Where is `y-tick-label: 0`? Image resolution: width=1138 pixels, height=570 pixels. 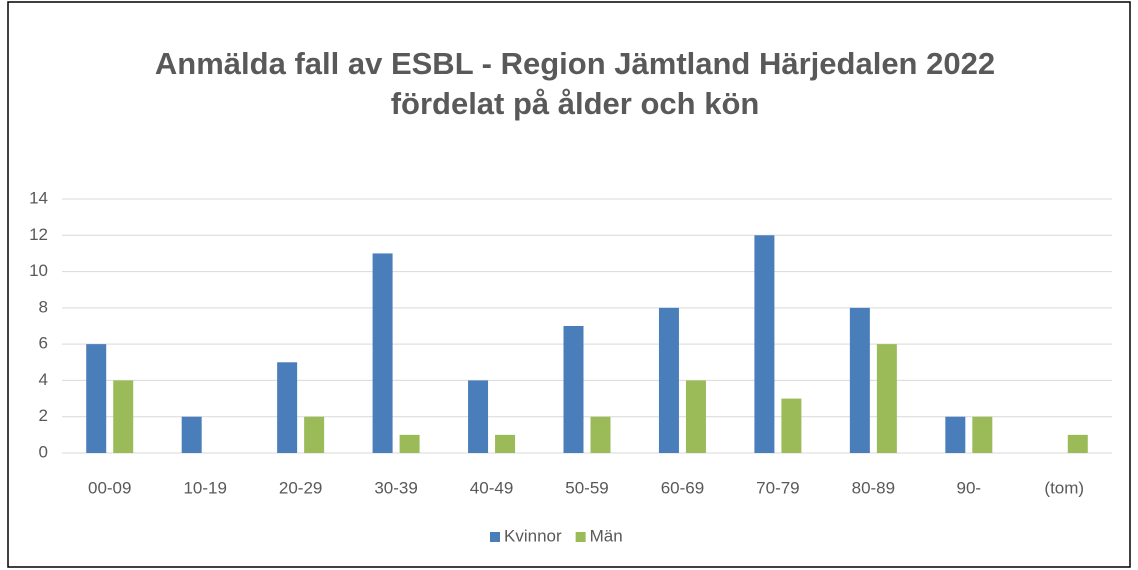
y-tick-label: 0 is located at coordinates (43, 451).